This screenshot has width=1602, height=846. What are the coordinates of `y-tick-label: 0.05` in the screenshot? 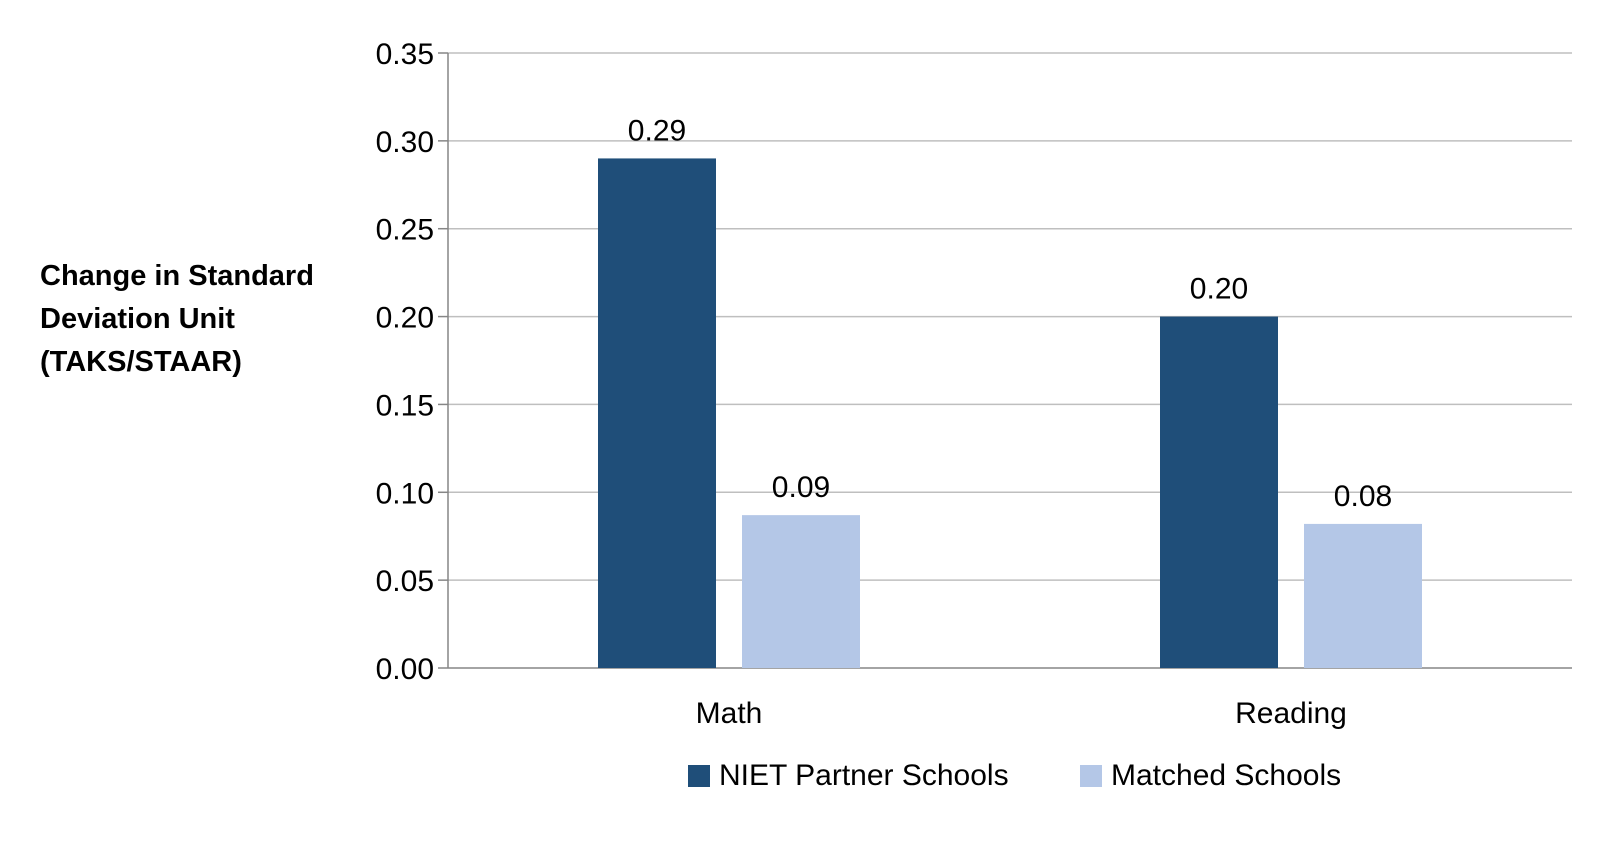 It's located at (405, 581).